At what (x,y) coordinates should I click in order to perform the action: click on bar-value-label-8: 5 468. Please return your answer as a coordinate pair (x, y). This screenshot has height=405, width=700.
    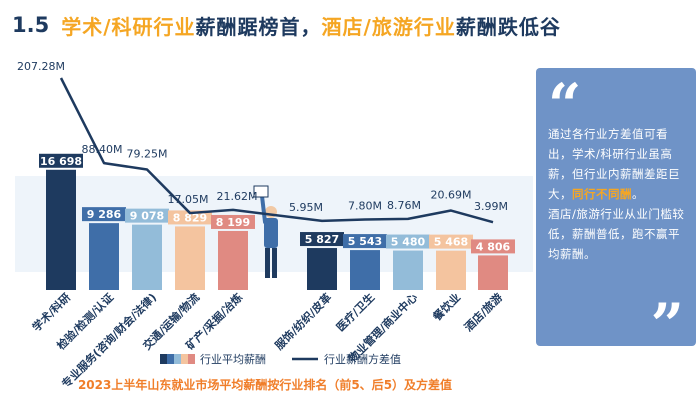
    Looking at the image, I should click on (451, 242).